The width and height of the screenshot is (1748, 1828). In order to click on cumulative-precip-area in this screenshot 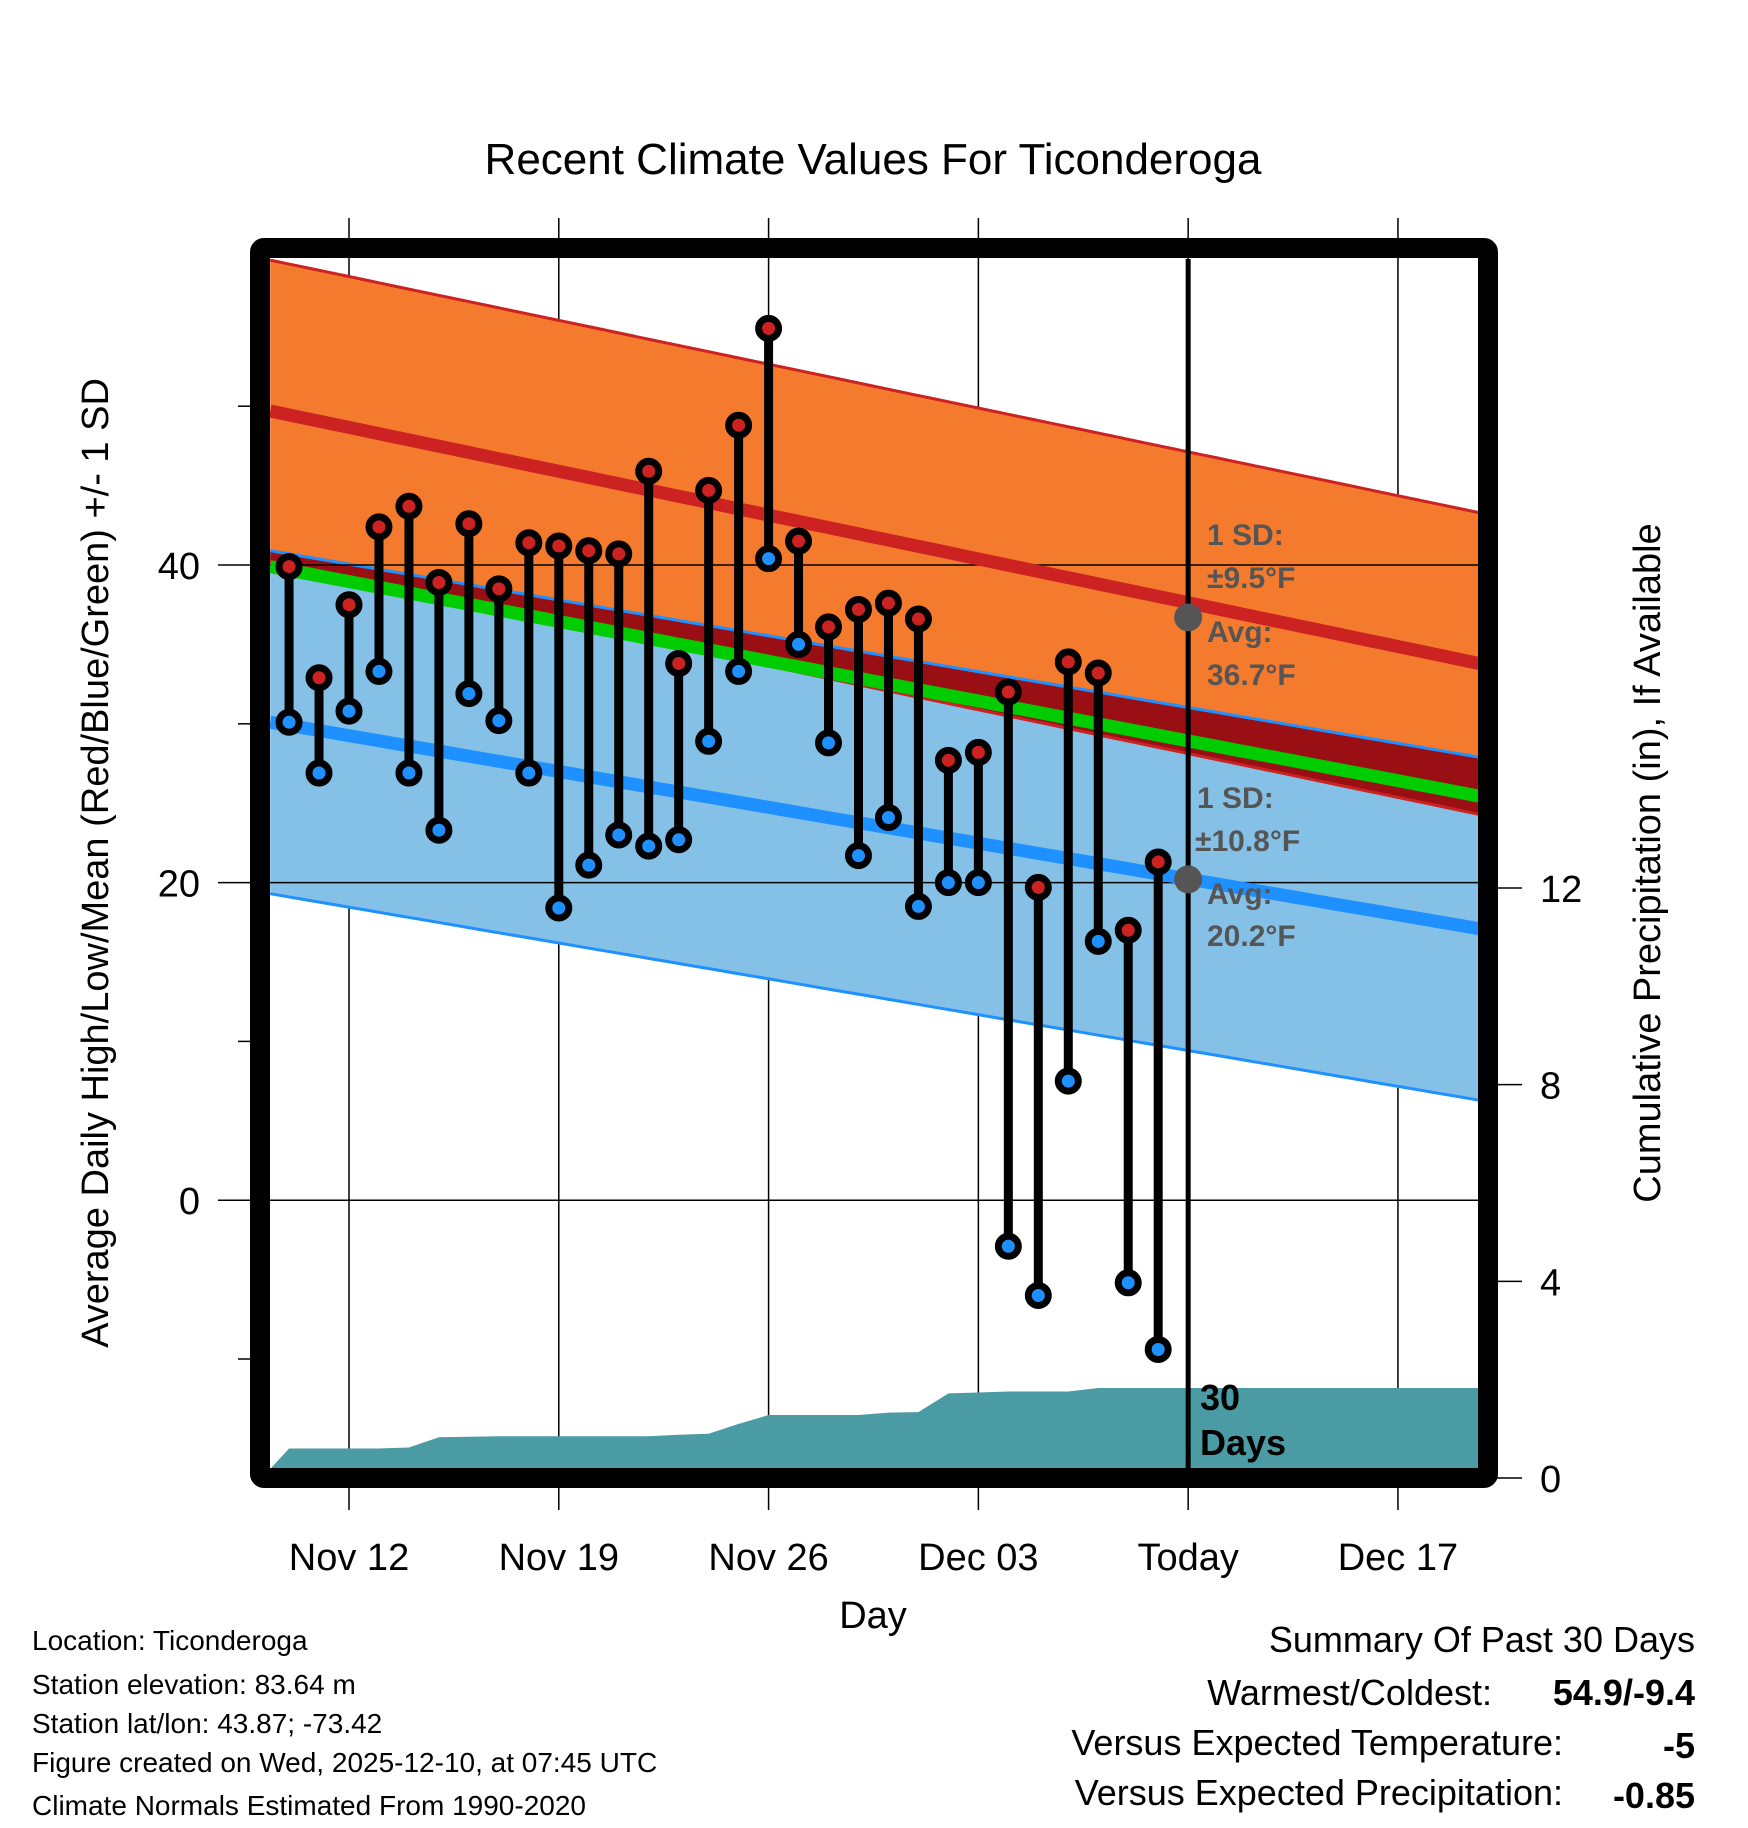, I will do `click(874, 1428)`.